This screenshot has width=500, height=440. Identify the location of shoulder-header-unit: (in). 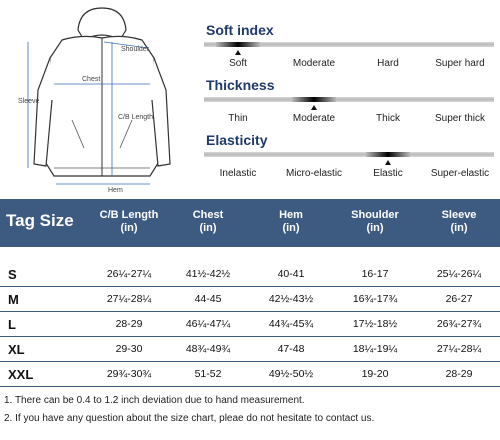
(375, 228).